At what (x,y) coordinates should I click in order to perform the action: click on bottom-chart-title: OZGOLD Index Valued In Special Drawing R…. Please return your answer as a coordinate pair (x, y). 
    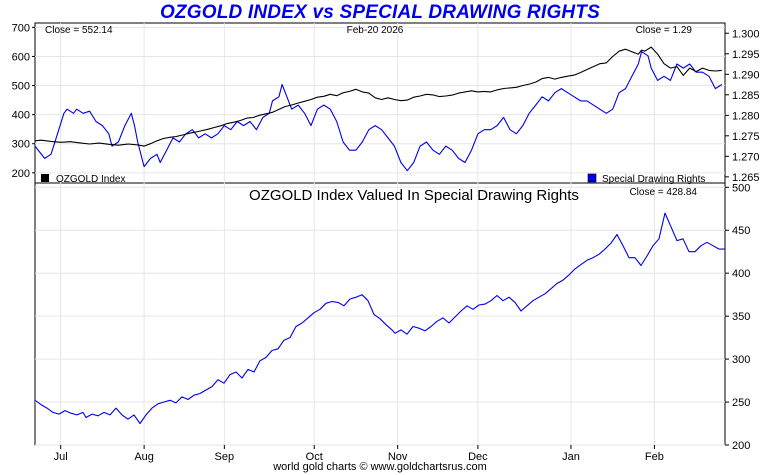
    Looking at the image, I should click on (414, 195).